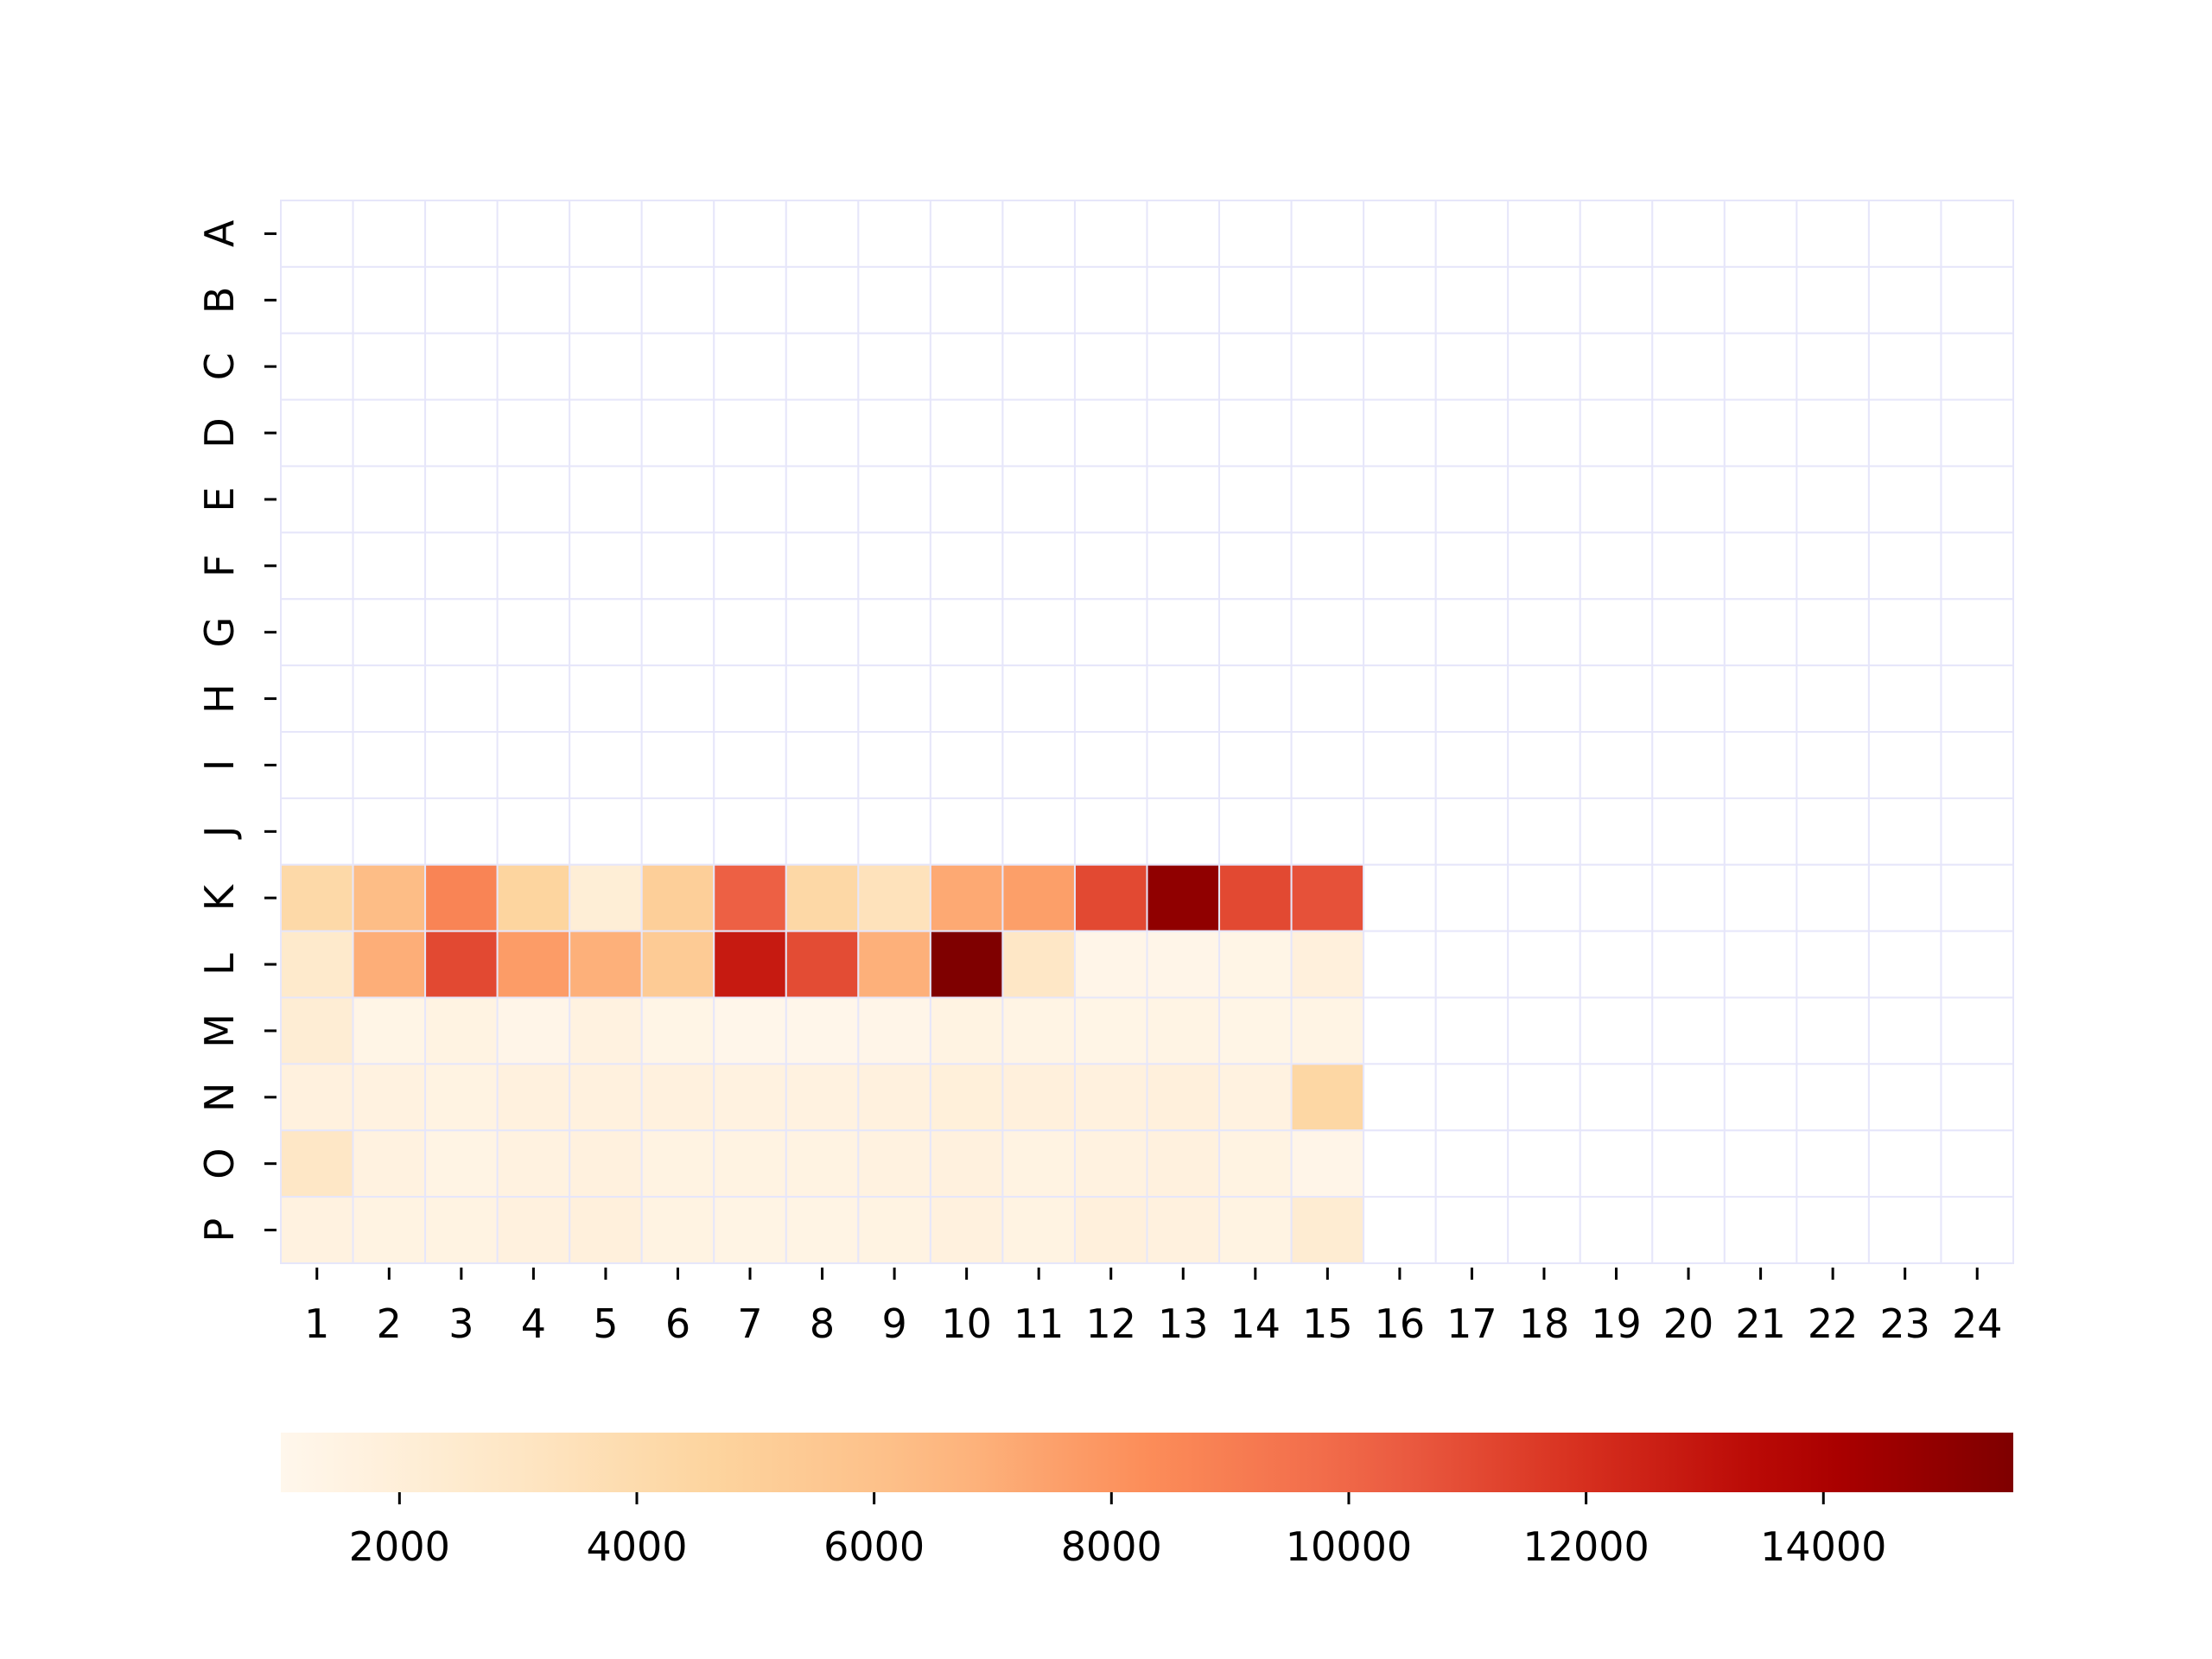  Describe the element at coordinates (316, 1323) in the screenshot. I see `x-tick-label-1: 1` at that location.